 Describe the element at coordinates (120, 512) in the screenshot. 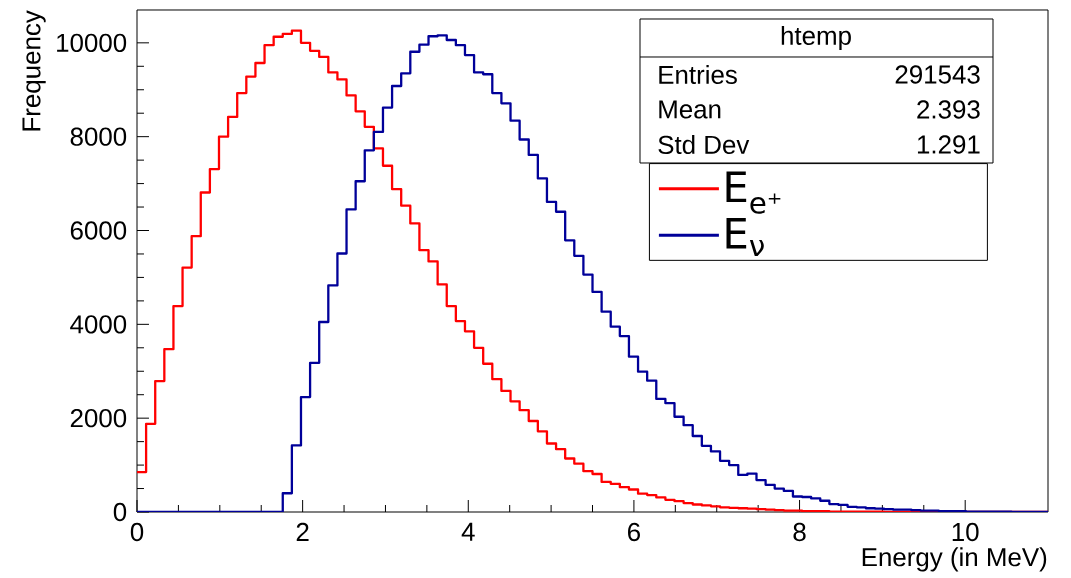

I see `y-tick-label: 0` at that location.